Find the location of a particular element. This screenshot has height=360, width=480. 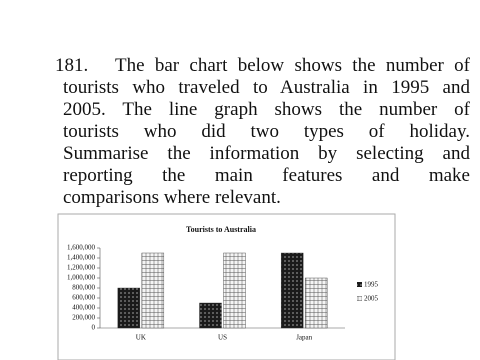

x-tick-label: US is located at coordinates (222, 338).